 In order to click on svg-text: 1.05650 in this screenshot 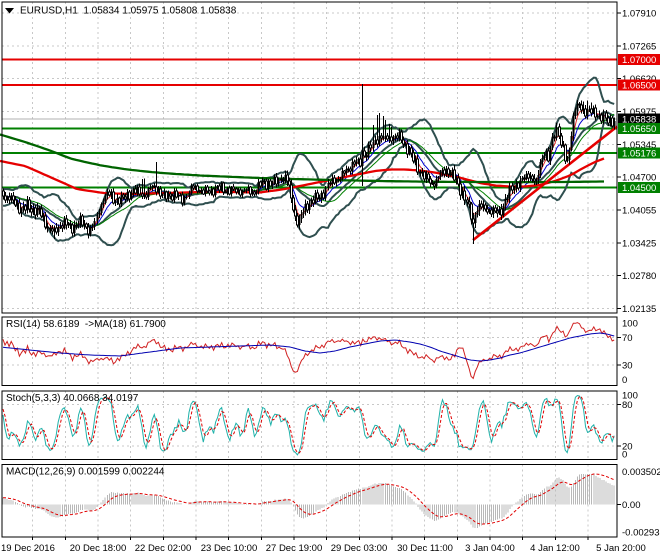, I will do `click(639, 129)`.